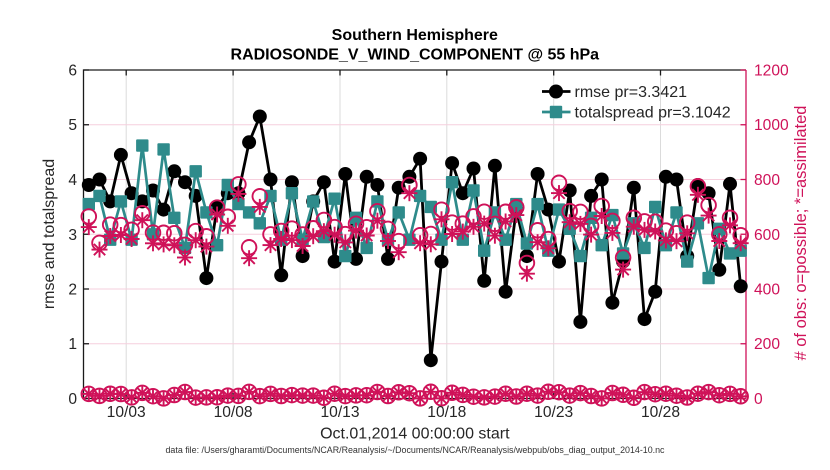 The image size is (830, 470). What do you see at coordinates (72, 125) in the screenshot?
I see `svg-text: 5` at bounding box center [72, 125].